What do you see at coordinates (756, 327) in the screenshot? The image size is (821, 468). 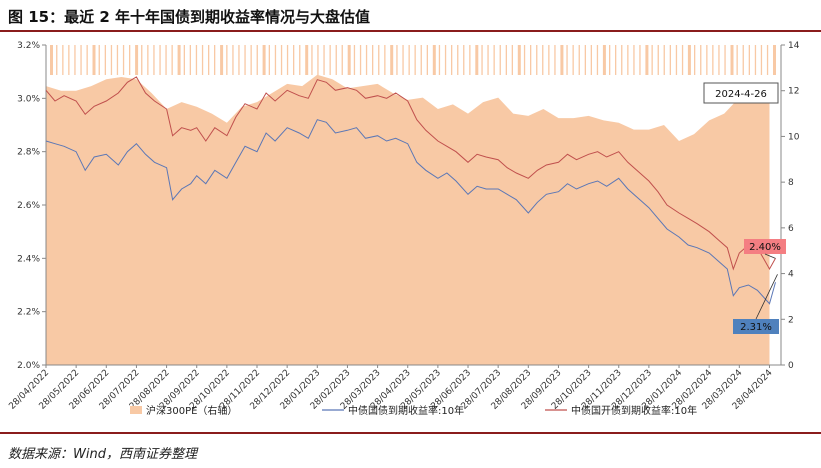 I see `cgb-last-label: 2.31%` at bounding box center [756, 327].